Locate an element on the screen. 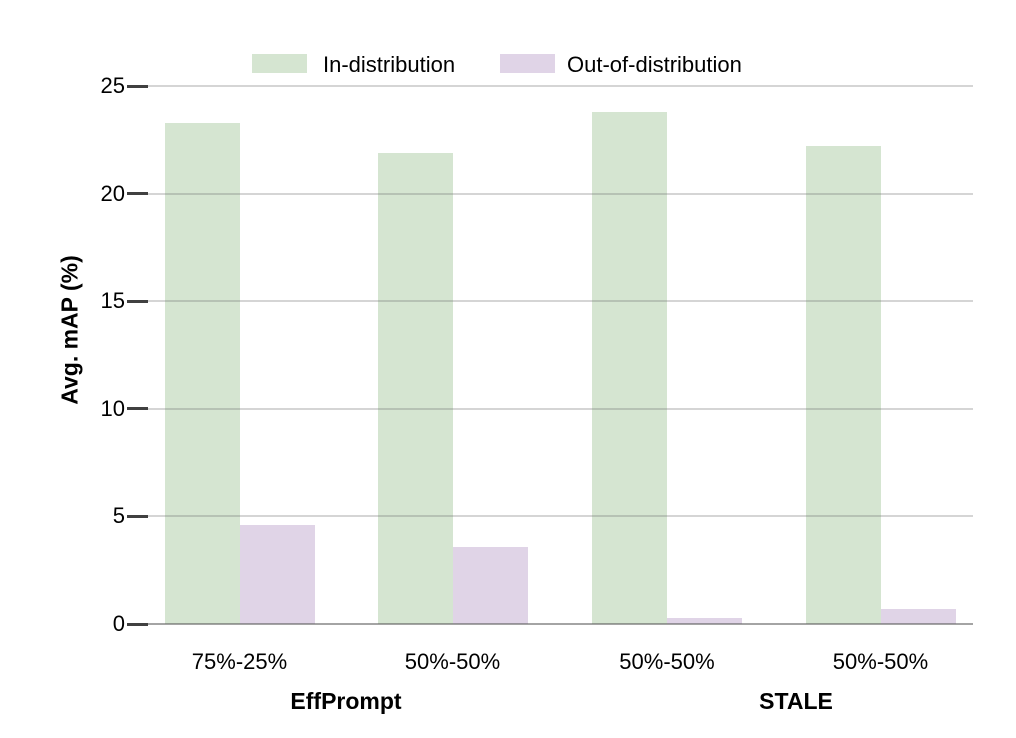  y-tick-label-15: 15 is located at coordinates (112, 301).